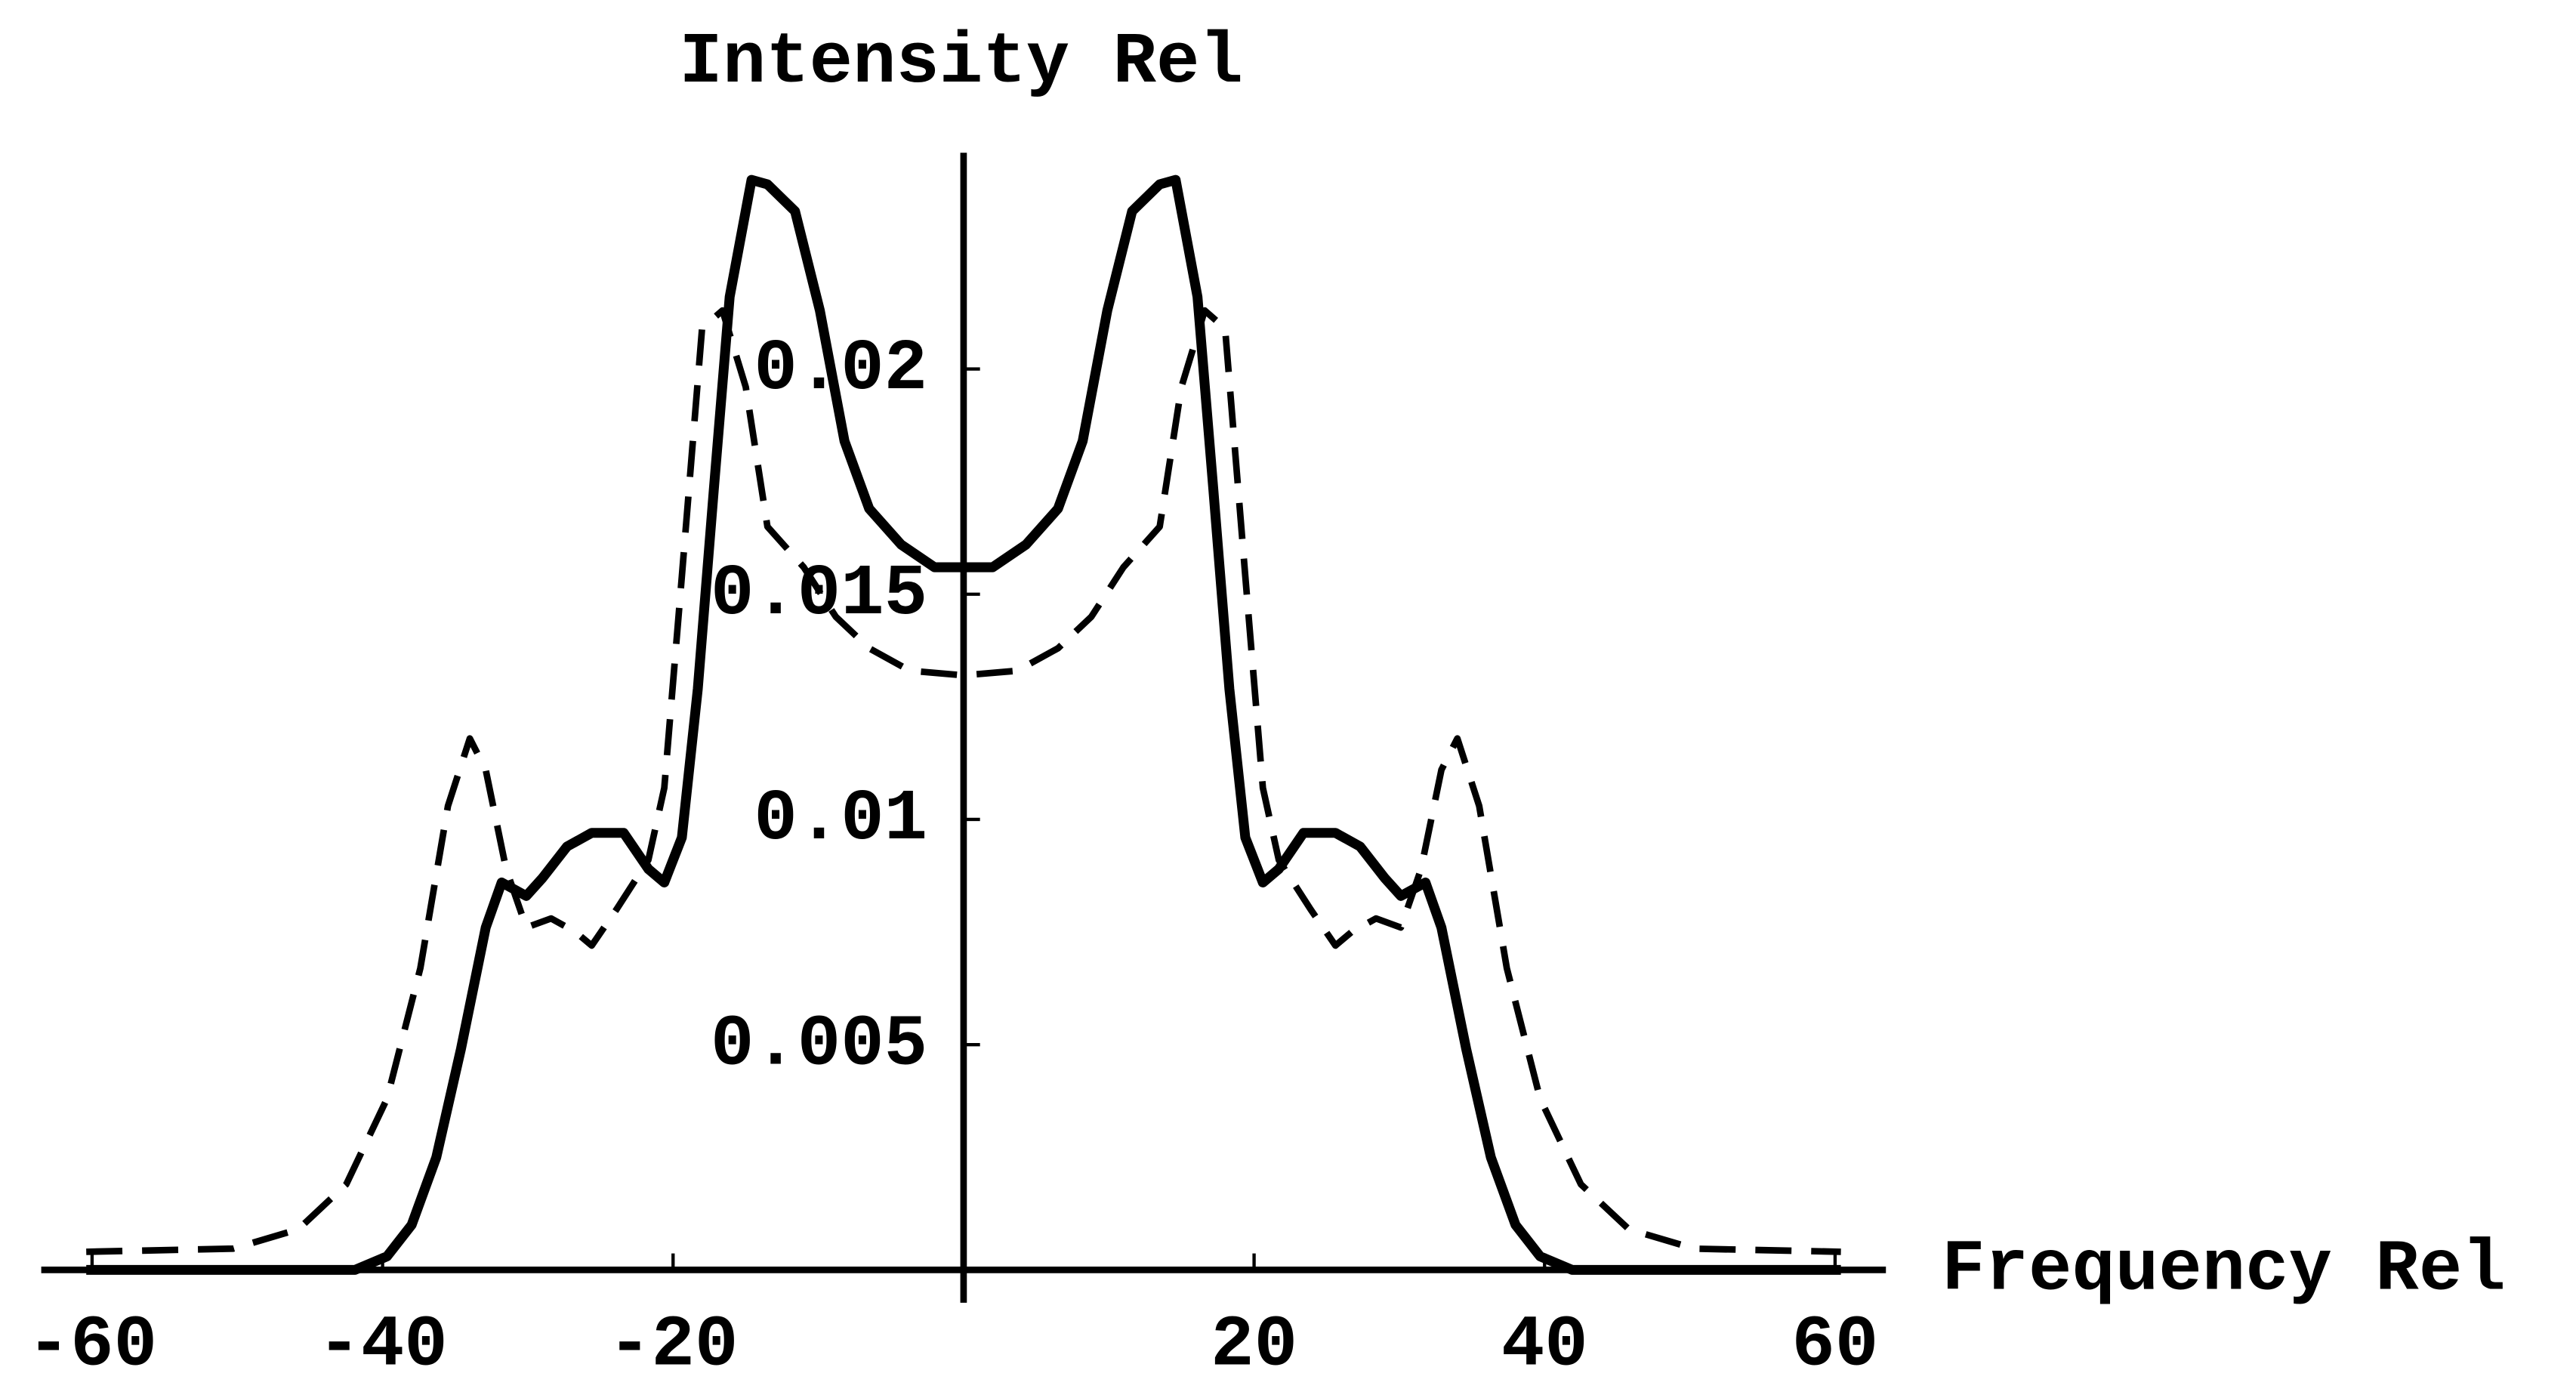 The width and height of the screenshot is (2576, 1398). I want to click on y-axis-label: Intensity Rel, so click(960, 62).